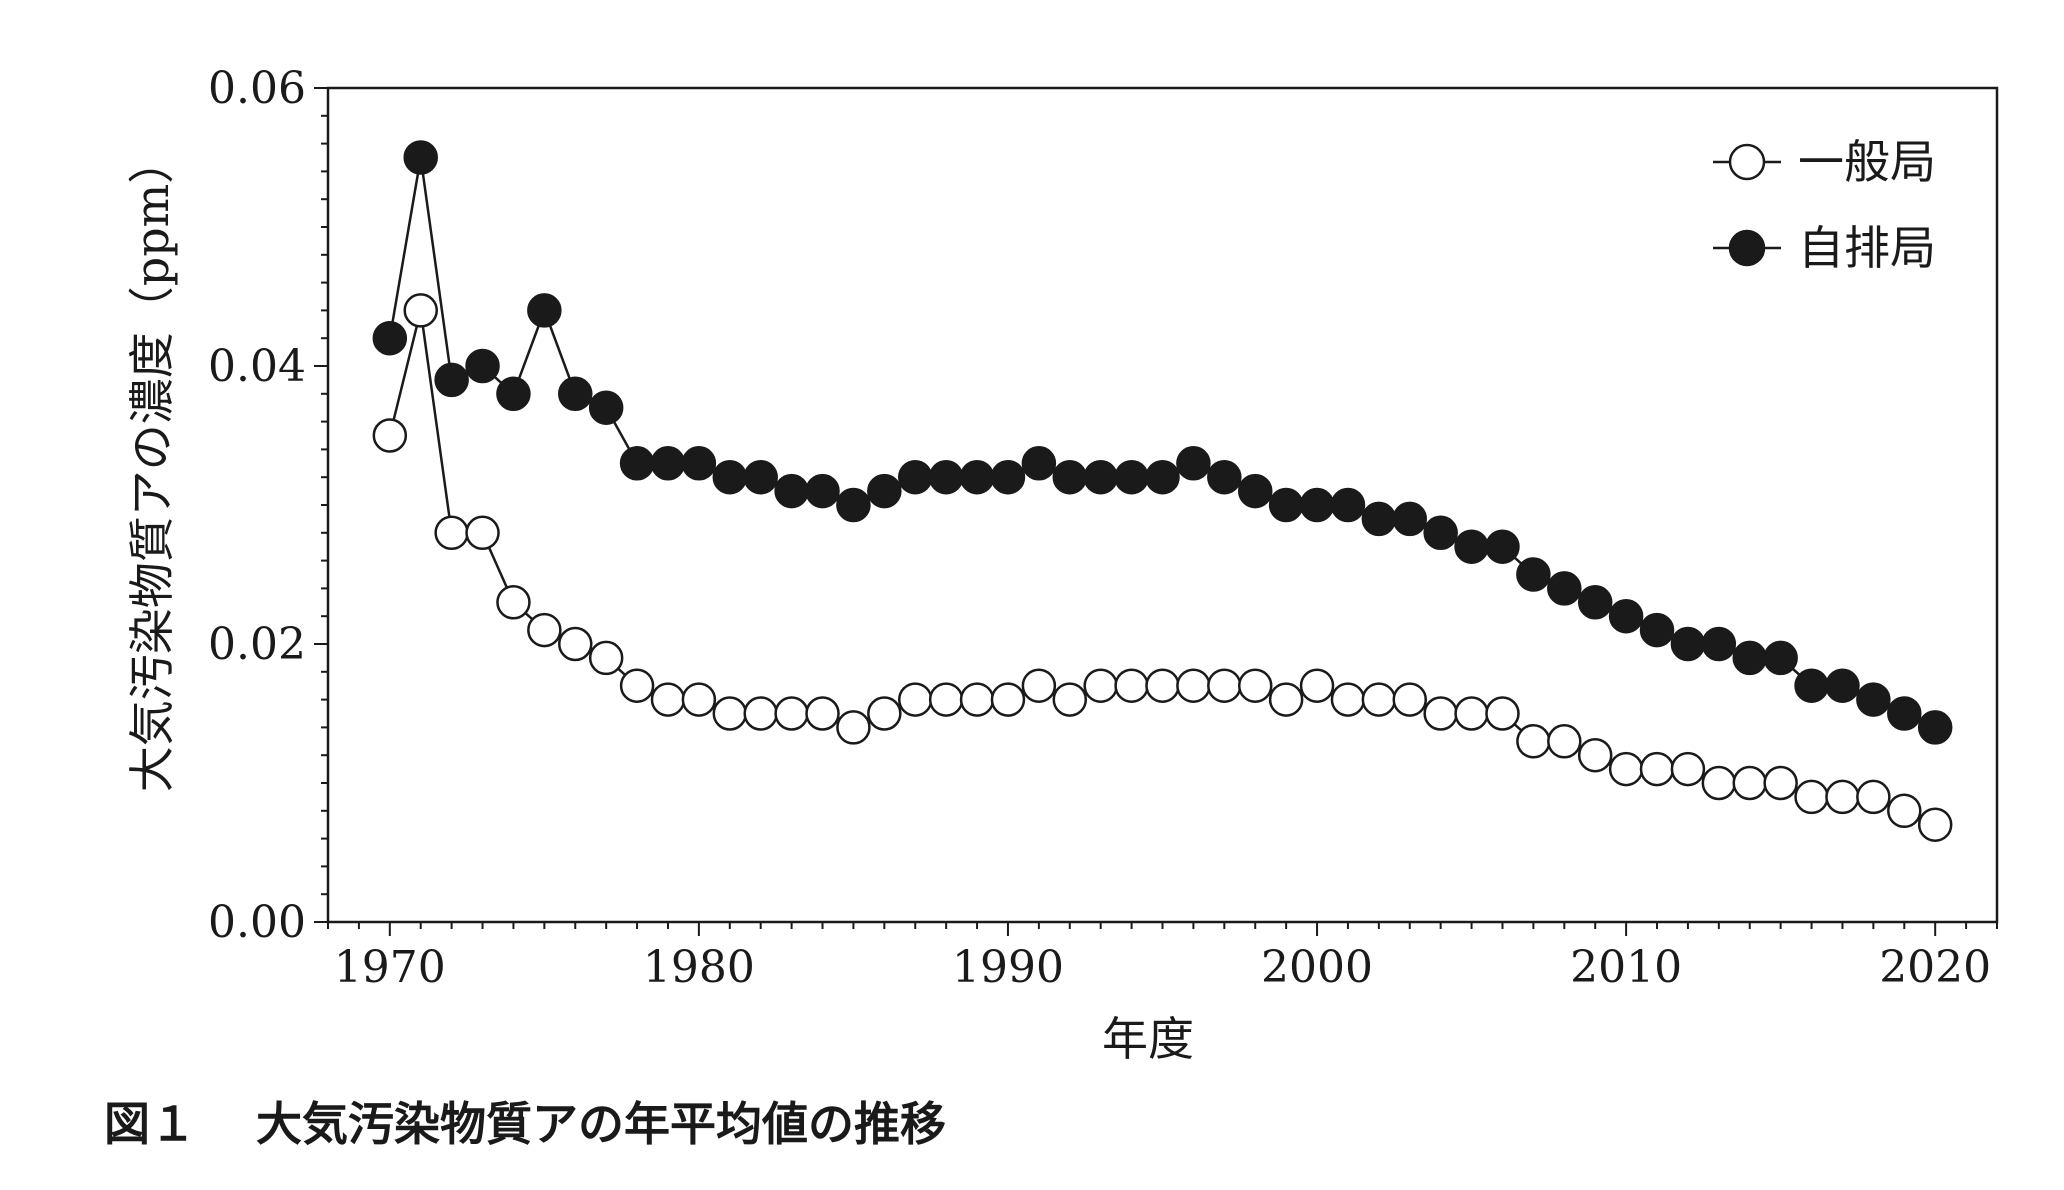  What do you see at coordinates (257, 922) in the screenshot?
I see `y-tick-label: 0.00` at bounding box center [257, 922].